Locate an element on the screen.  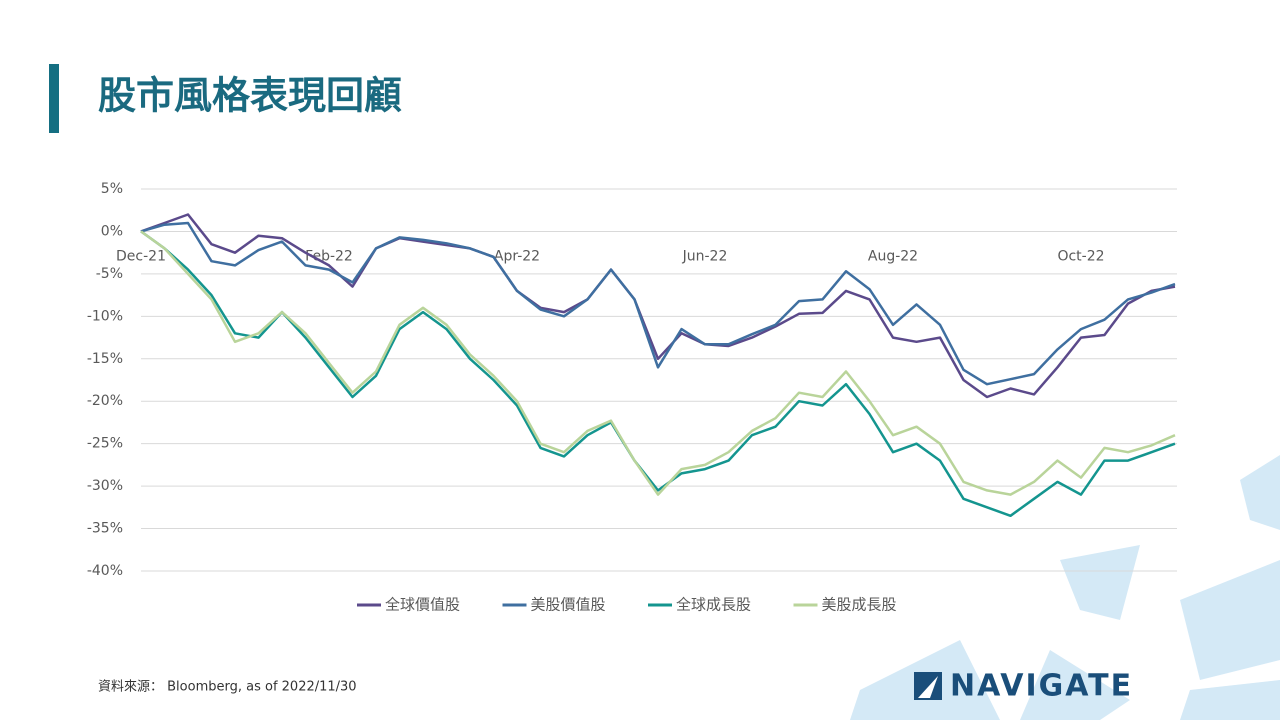
logo: NAVIGATE is located at coordinates (1023, 686).